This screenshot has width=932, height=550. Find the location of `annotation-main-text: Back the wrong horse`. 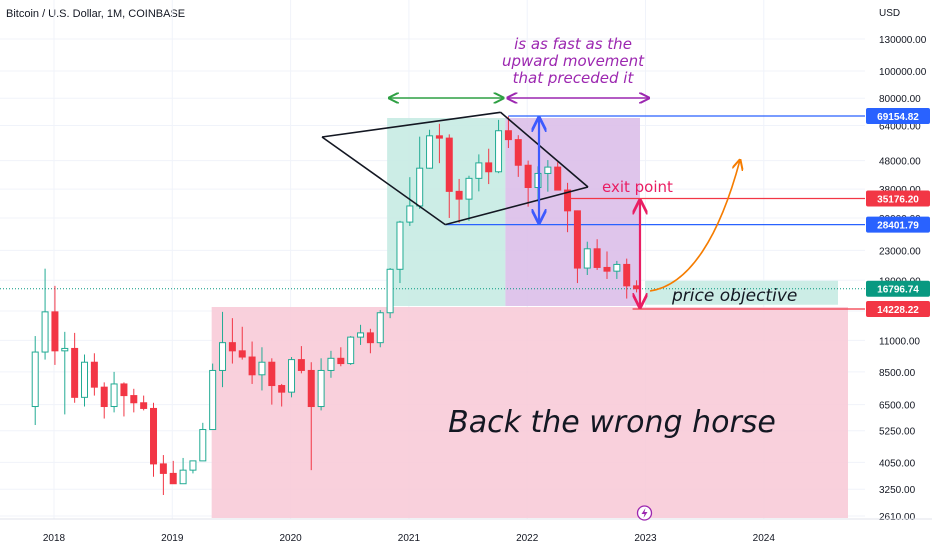

annotation-main-text: Back the wrong horse is located at coordinates (612, 422).